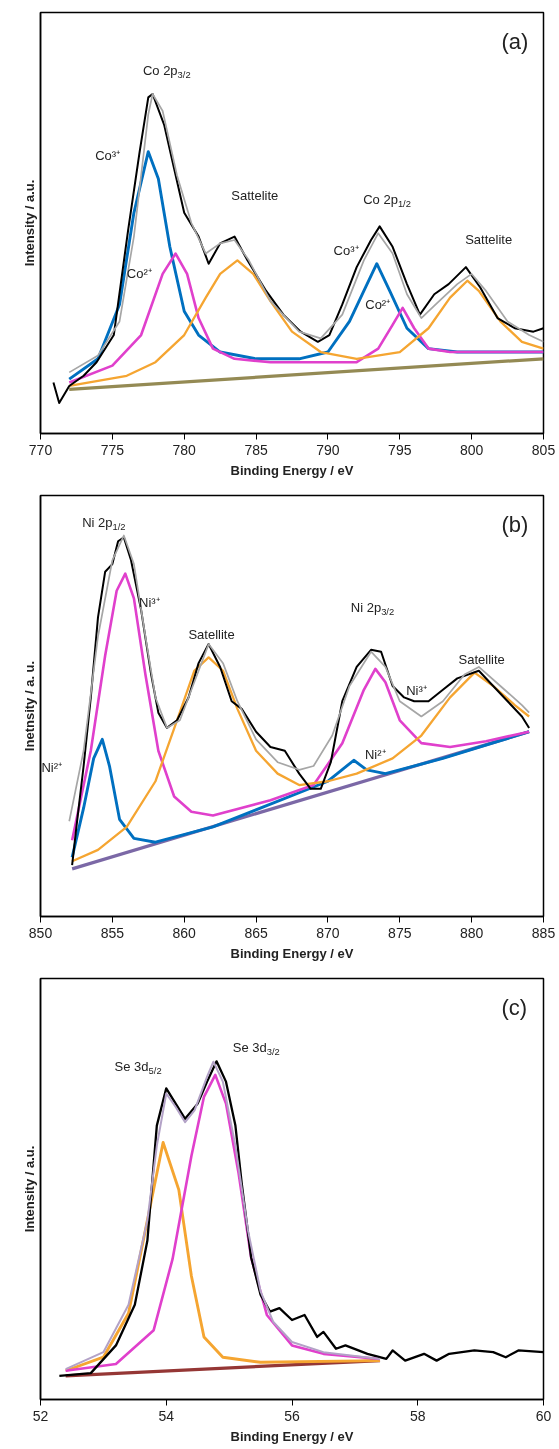 Image resolution: width=559 pixels, height=1449 pixels. I want to click on x-tick-label: 855, so click(112, 932).